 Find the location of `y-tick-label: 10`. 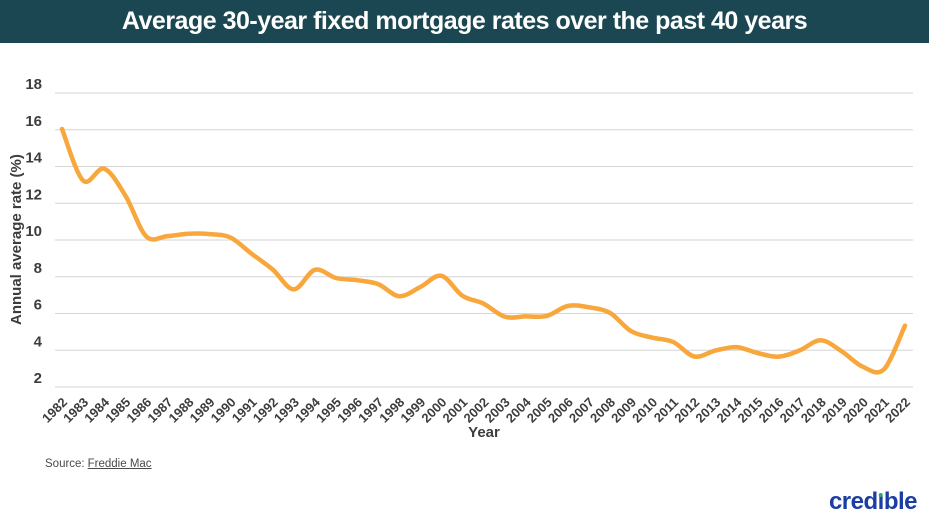

y-tick-label: 10 is located at coordinates (33, 231).